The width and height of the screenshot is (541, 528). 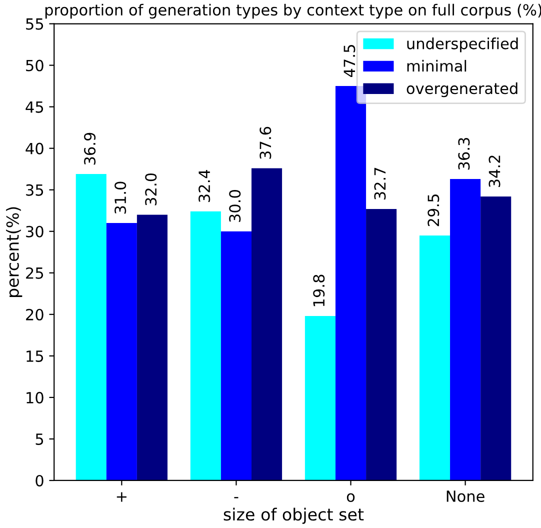 I want to click on x-tick-label: o, so click(x=350, y=497).